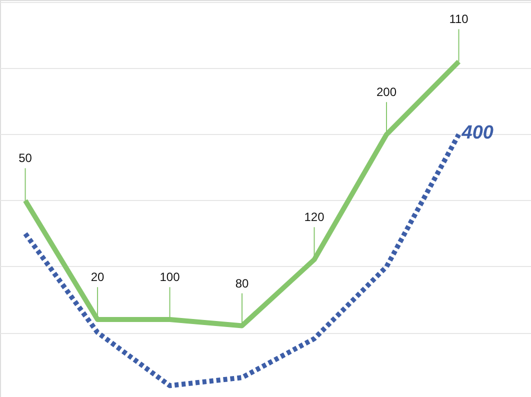 The width and height of the screenshot is (531, 397). I want to click on annotation: 110, so click(459, 19).